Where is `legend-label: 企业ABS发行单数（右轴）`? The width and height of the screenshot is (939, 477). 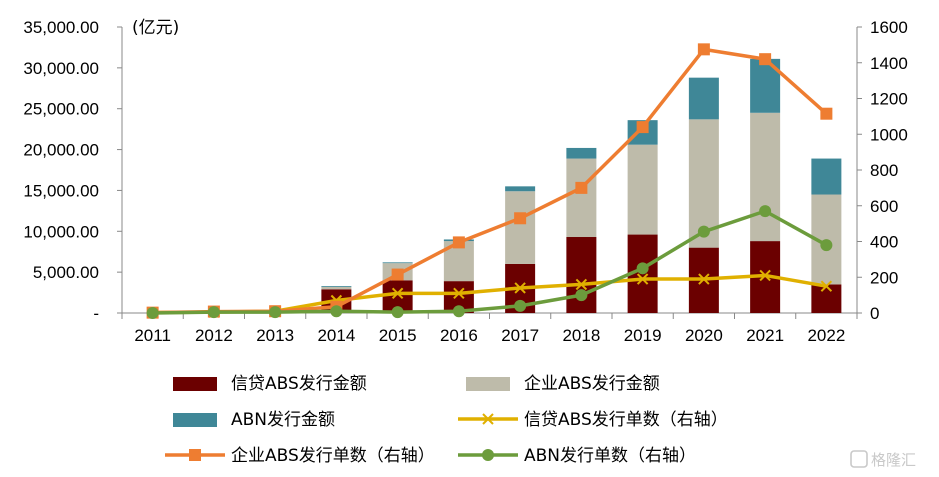 legend-label: 企业ABS发行单数（右轴） is located at coordinates (333, 456).